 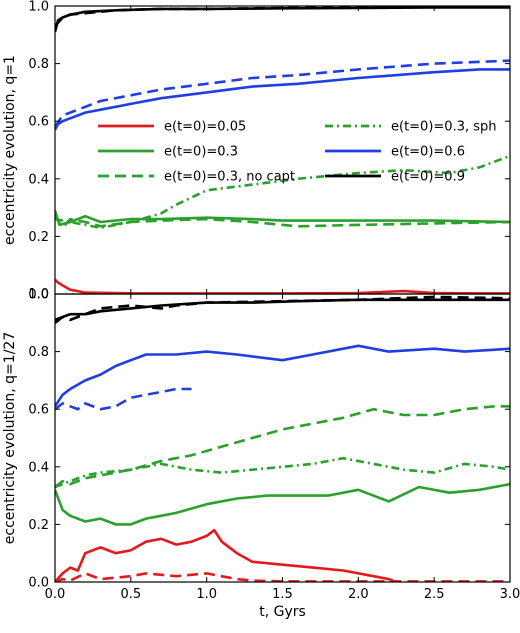 What do you see at coordinates (10, 150) in the screenshot?
I see `y-axis-label: eccentricity evolution, q=1` at bounding box center [10, 150].